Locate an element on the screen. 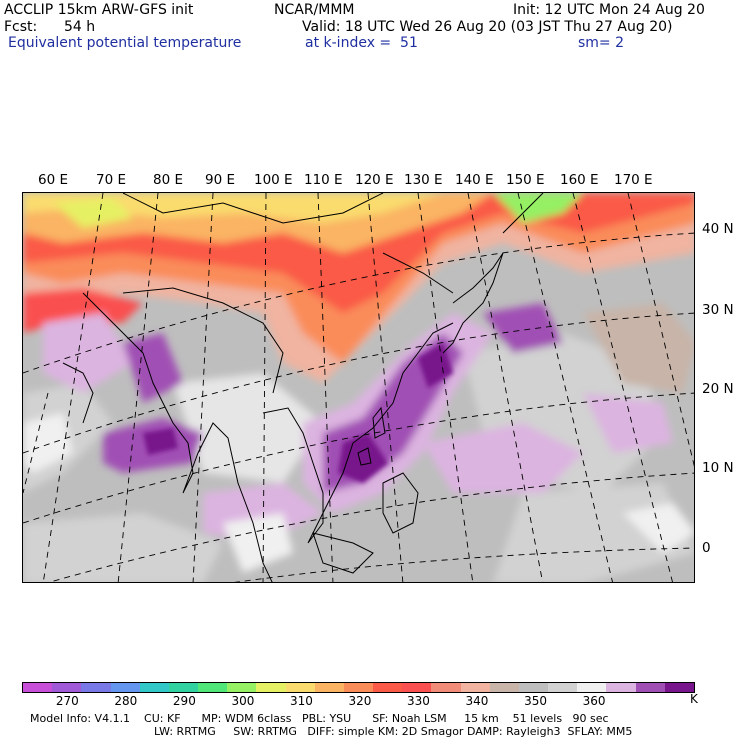 Image resolution: width=740 pixels, height=740 pixels. lat-label-40n: 40 N is located at coordinates (718, 229).